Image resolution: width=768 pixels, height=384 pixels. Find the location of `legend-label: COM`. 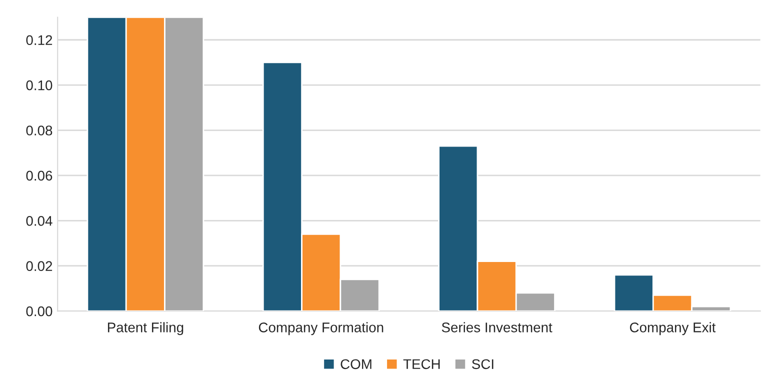

legend-label: COM is located at coordinates (356, 364).